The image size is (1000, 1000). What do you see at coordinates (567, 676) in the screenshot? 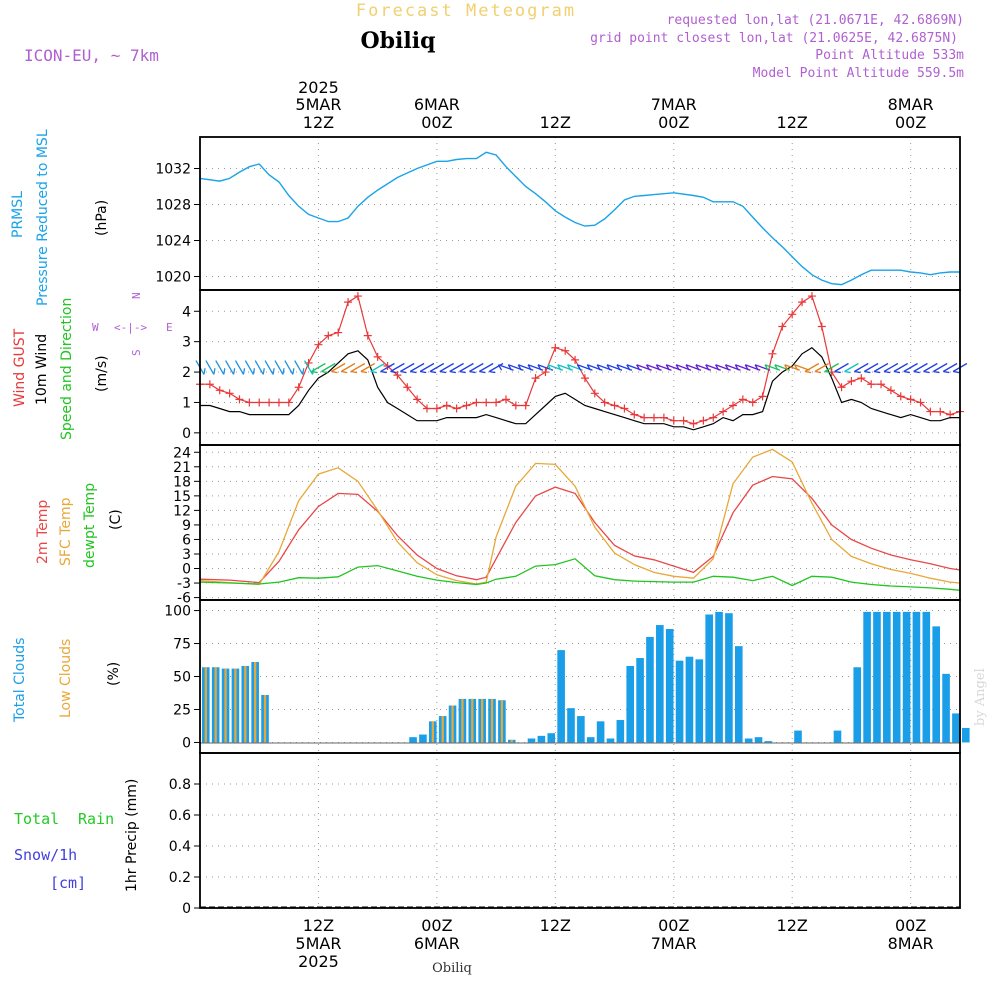
I see `panel-clouds: 0 25 50 75 100` at bounding box center [567, 676].